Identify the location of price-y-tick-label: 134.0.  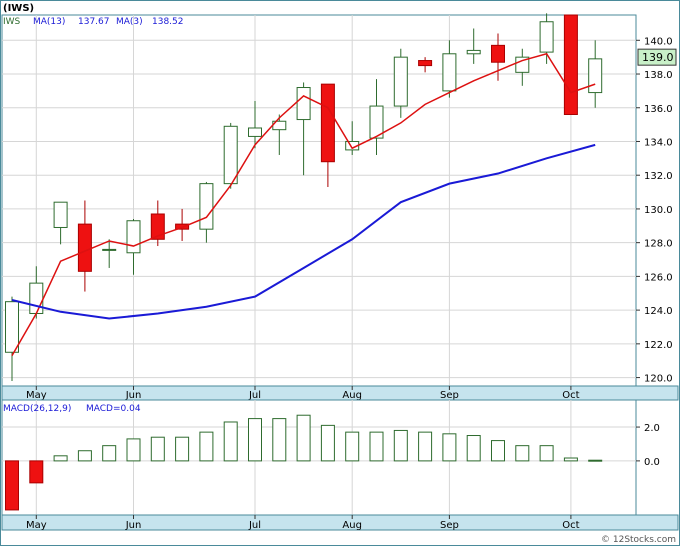
(658, 142).